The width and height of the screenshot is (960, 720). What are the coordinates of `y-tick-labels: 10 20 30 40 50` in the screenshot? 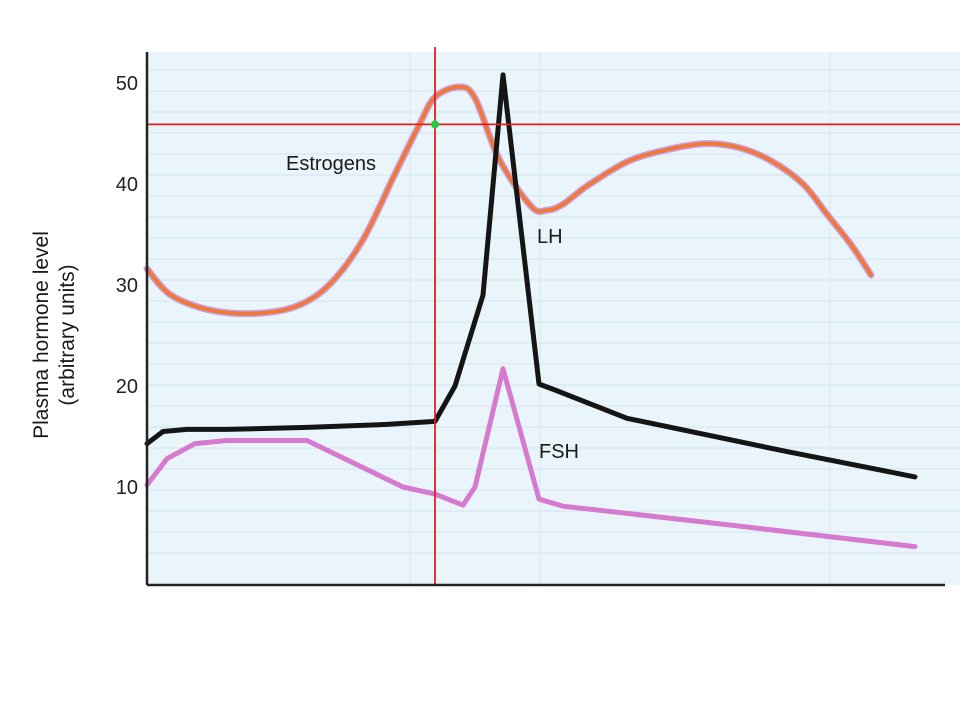 It's located at (127, 286).